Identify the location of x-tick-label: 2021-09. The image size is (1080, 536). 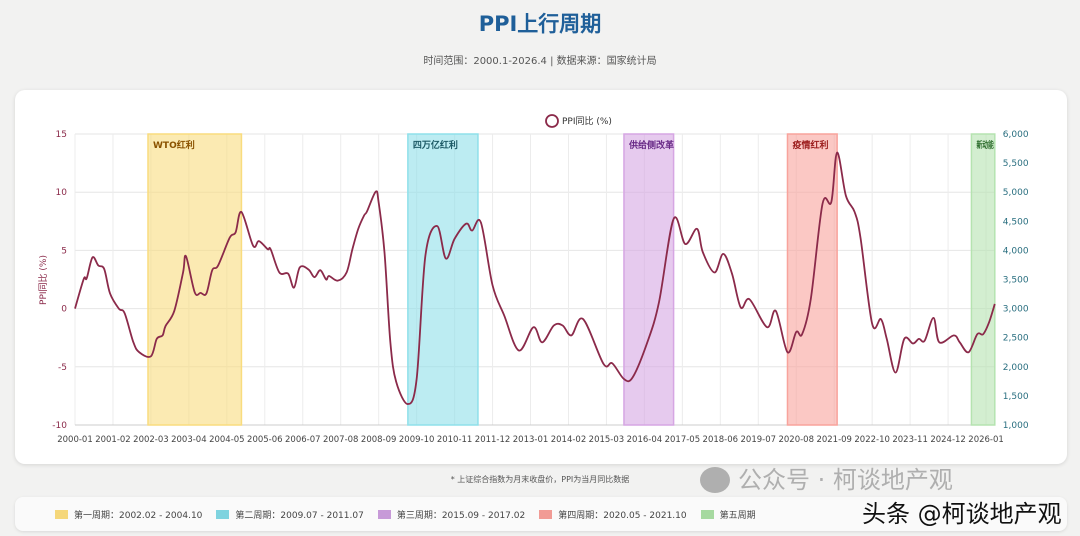
(834, 440).